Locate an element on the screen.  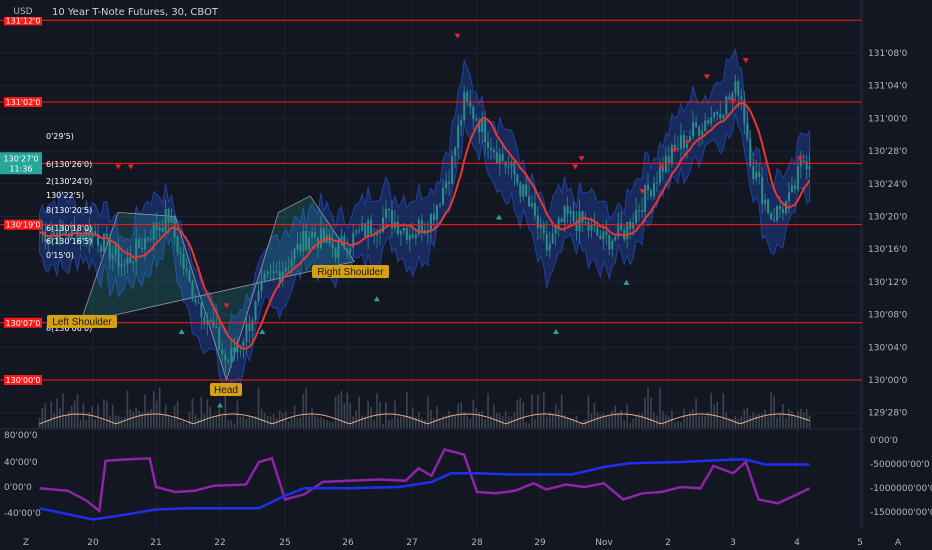
time-tick: 22 is located at coordinates (219, 543).